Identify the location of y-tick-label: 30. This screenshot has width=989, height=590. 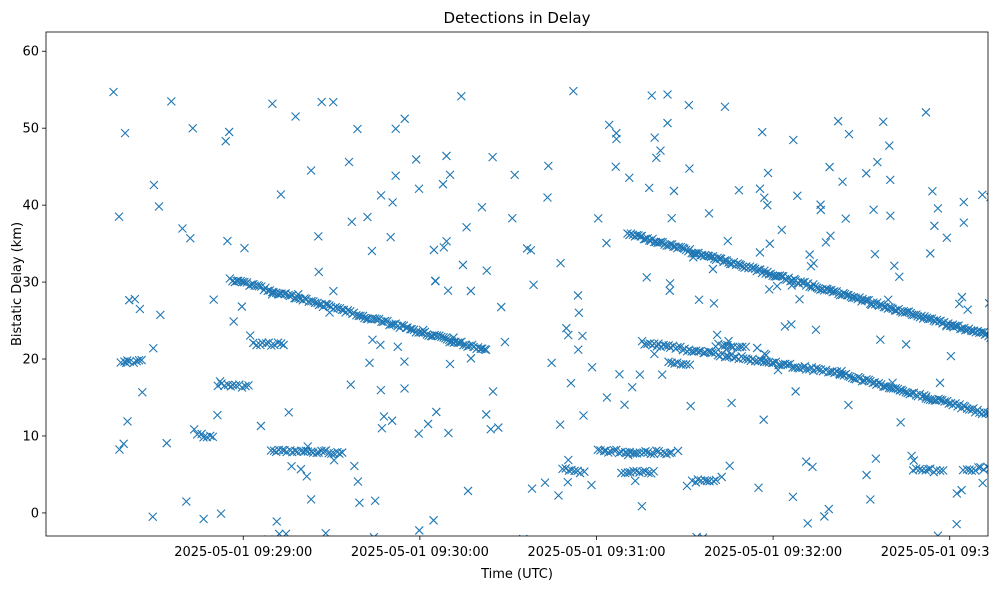
(30, 283).